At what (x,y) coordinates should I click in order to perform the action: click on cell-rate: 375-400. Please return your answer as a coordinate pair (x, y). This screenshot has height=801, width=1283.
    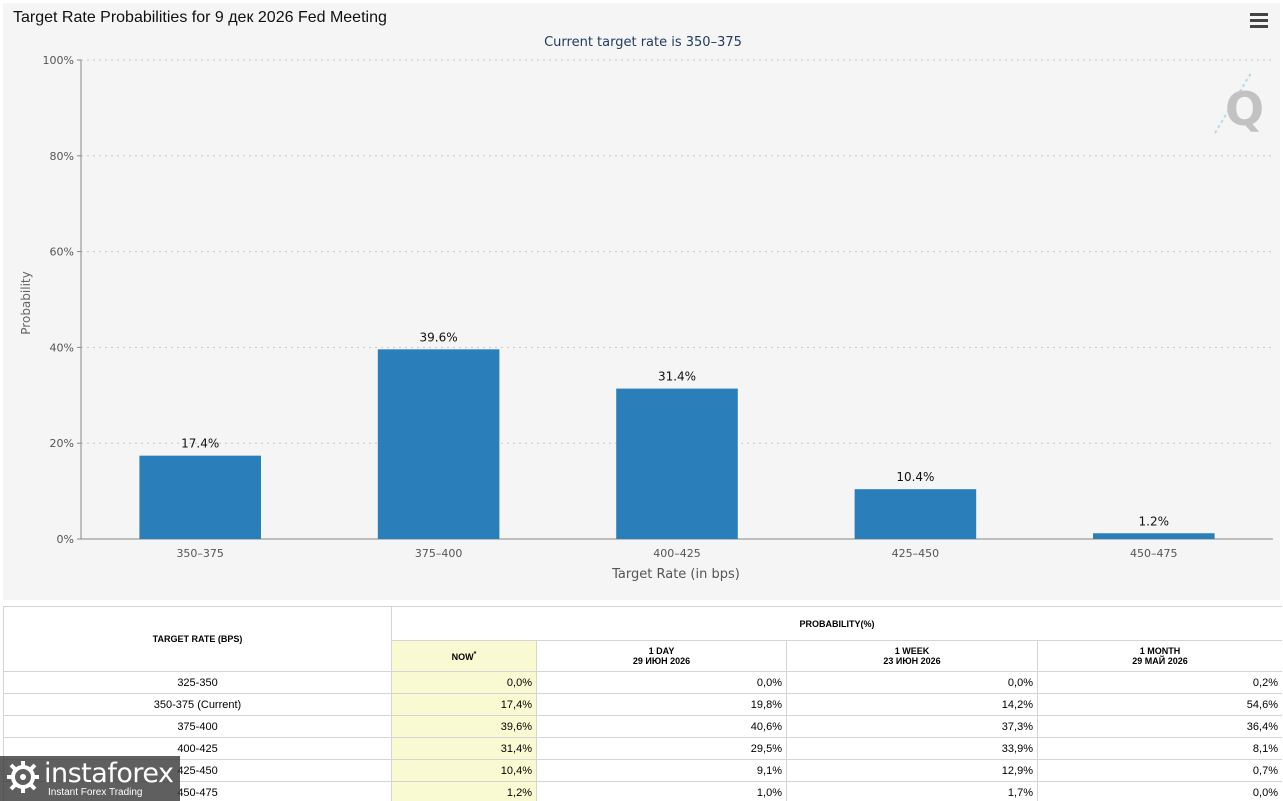
    Looking at the image, I should click on (197, 726).